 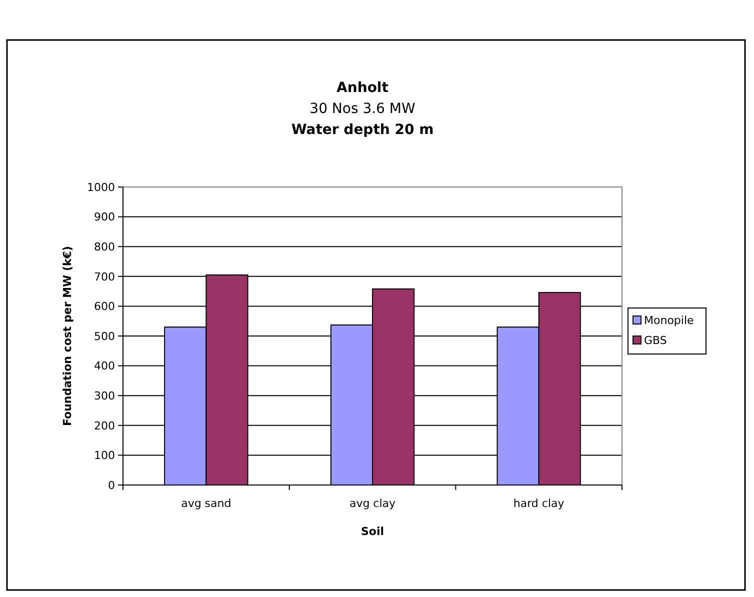 I want to click on x-tick-label: hard clay, so click(x=539, y=503).